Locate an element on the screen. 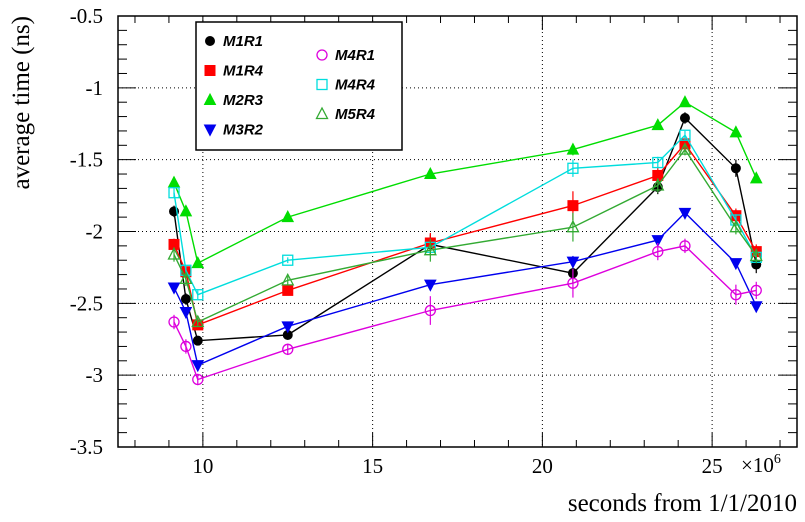 This screenshot has height=522, width=805. legend-marker-m4r4 is located at coordinates (322, 84).